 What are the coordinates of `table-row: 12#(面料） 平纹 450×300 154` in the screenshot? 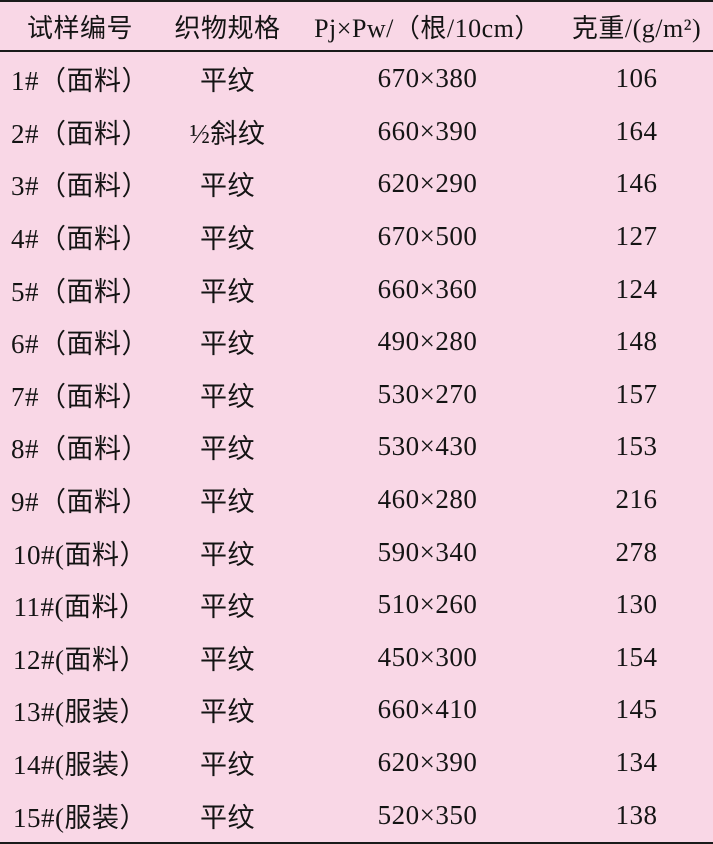 It's located at (356, 657).